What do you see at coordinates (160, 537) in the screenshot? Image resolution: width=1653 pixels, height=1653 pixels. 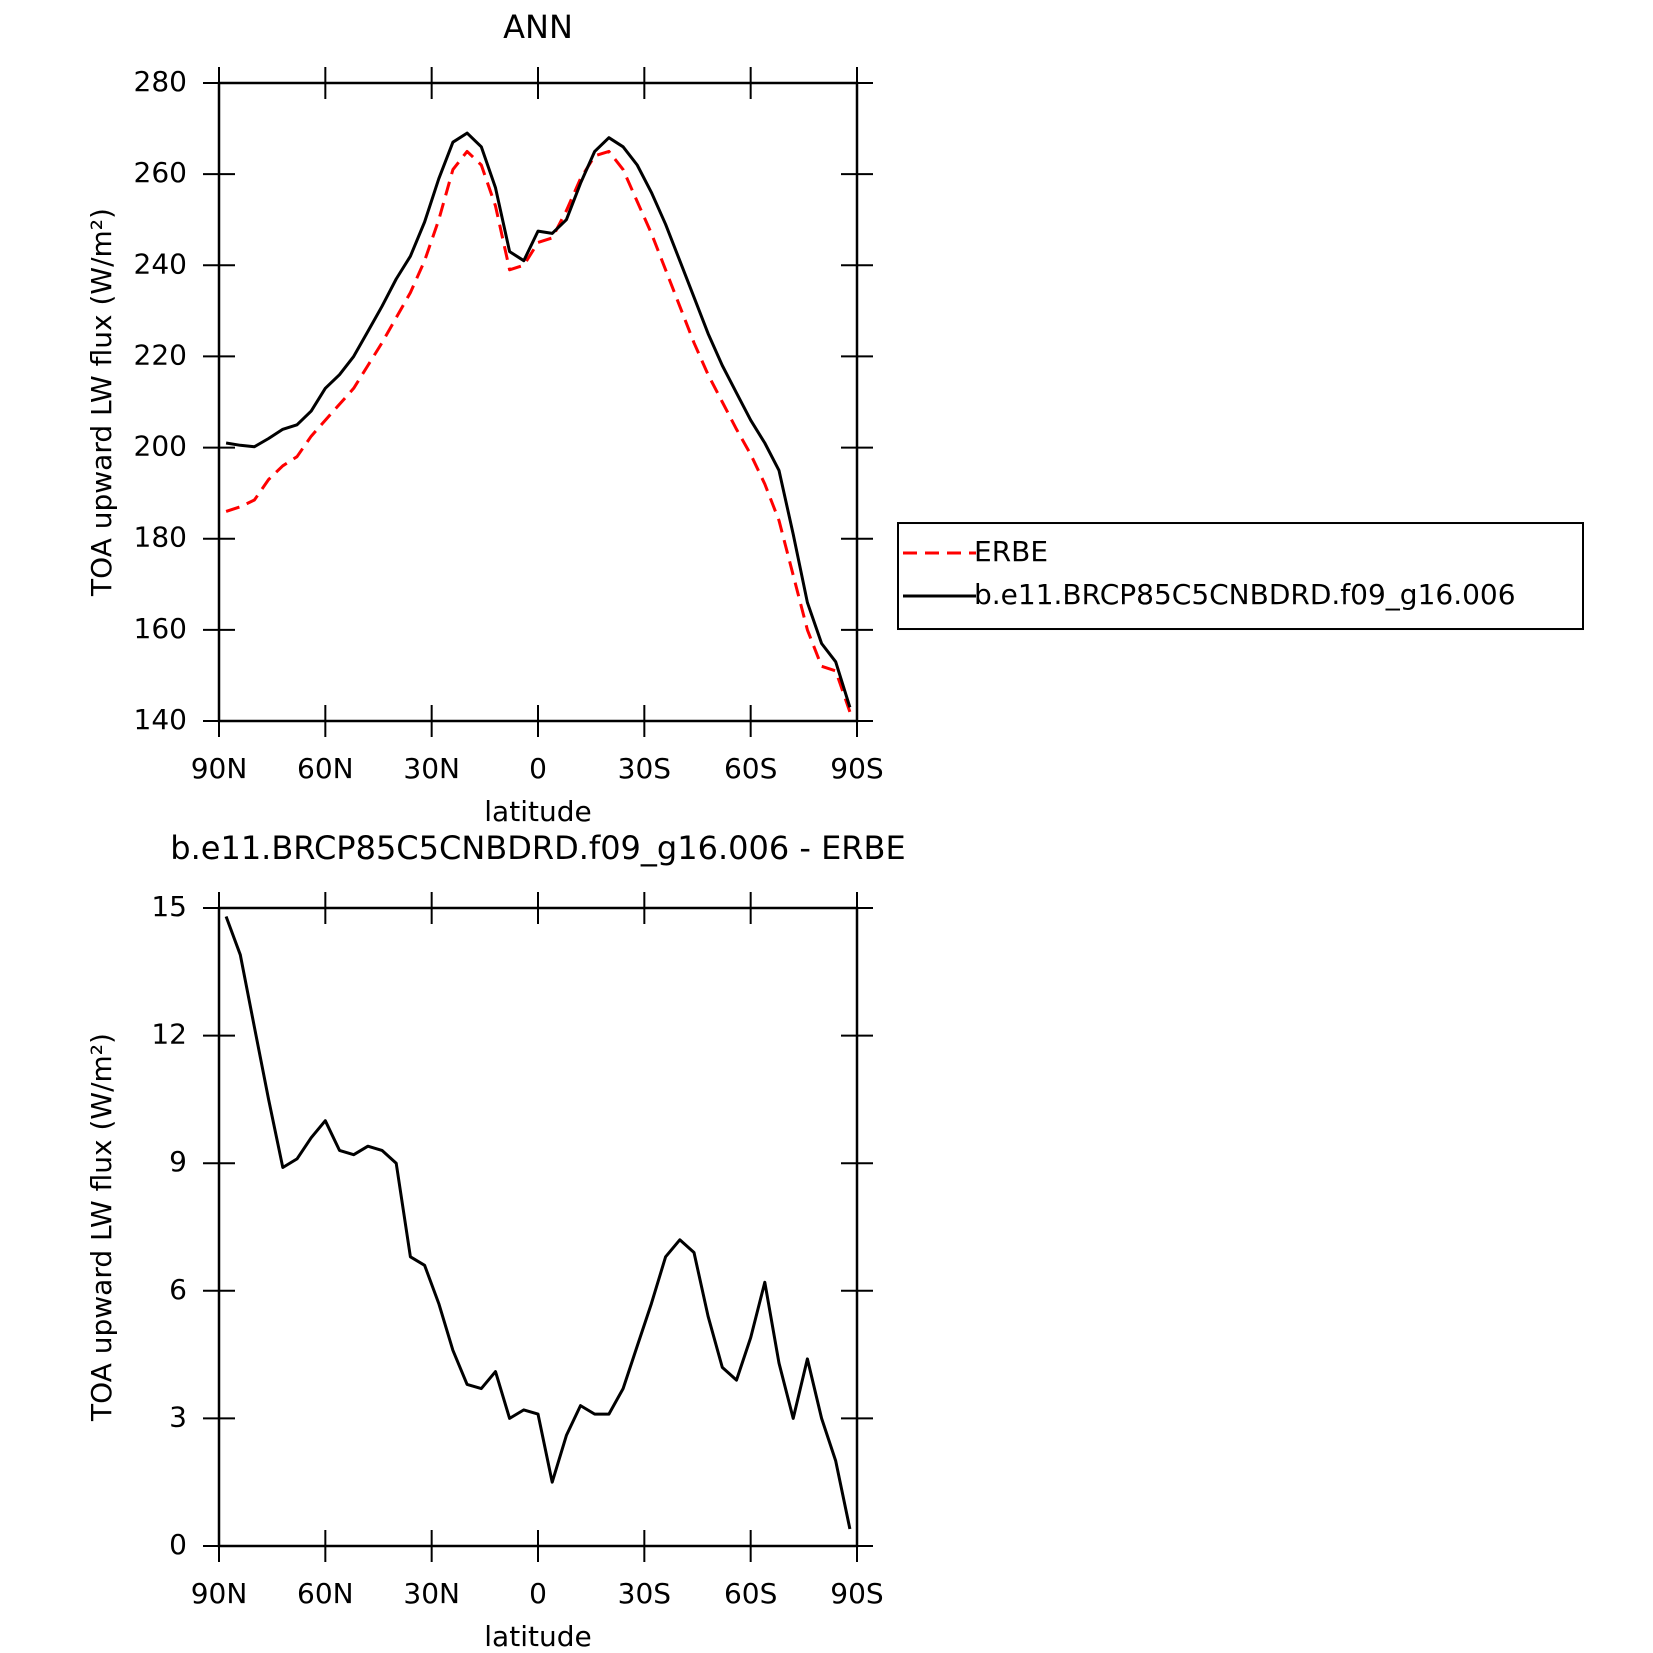 I see `y-tick-label: 180` at bounding box center [160, 537].